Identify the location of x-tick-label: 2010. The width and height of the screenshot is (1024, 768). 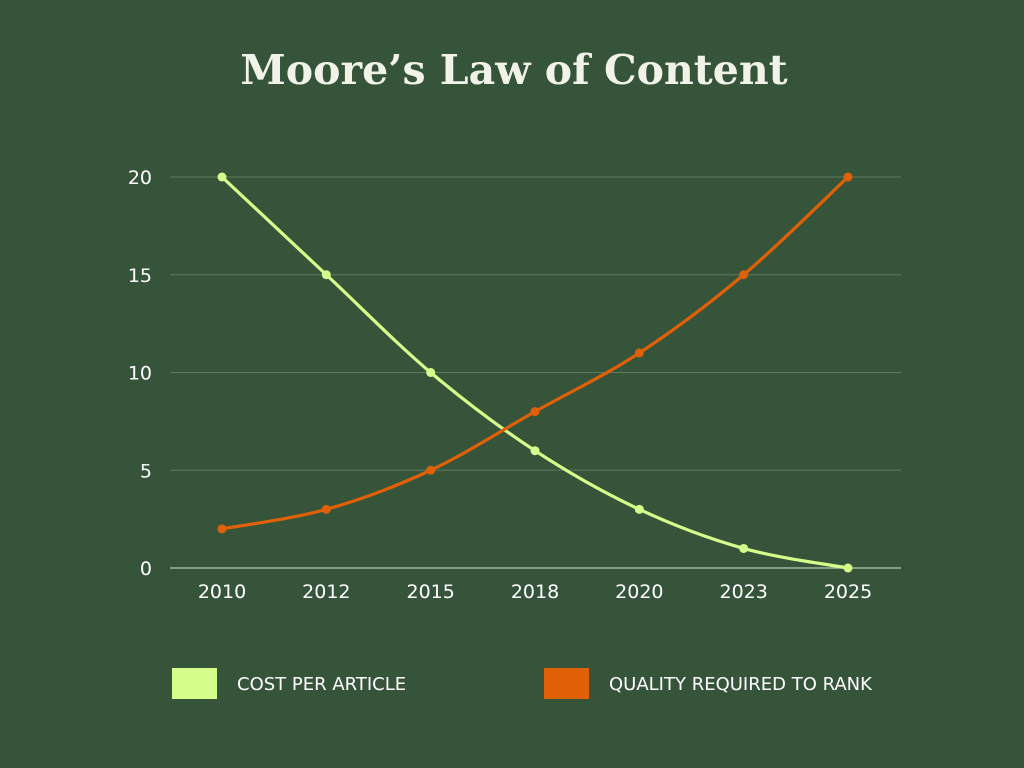
(222, 592).